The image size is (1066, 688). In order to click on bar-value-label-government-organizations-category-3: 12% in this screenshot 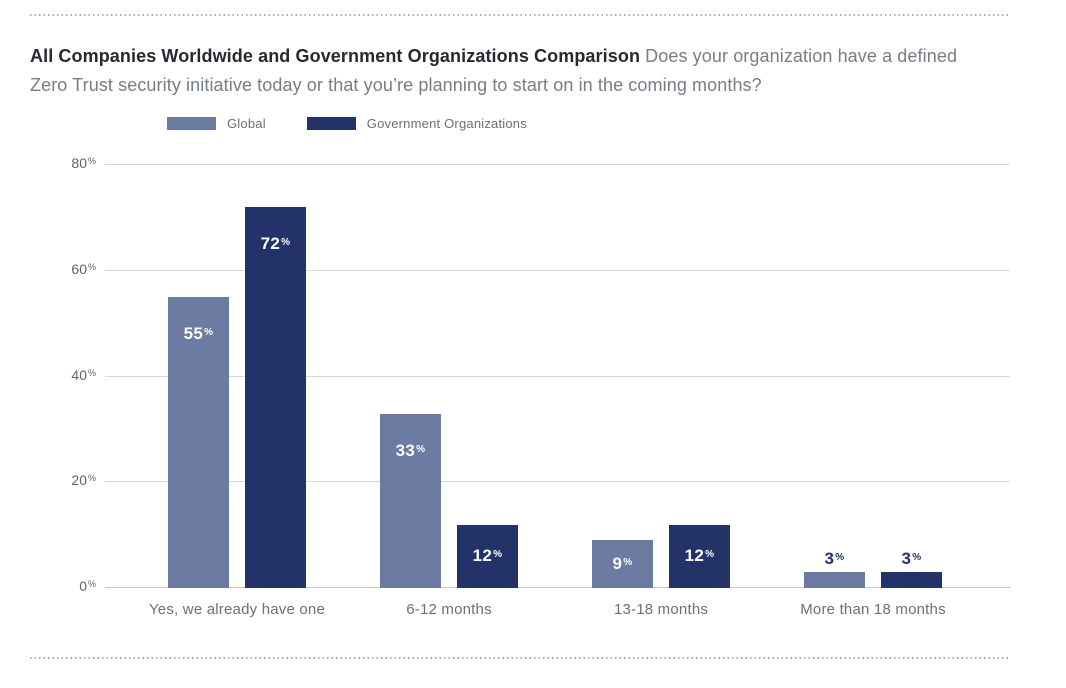, I will do `click(699, 556)`.